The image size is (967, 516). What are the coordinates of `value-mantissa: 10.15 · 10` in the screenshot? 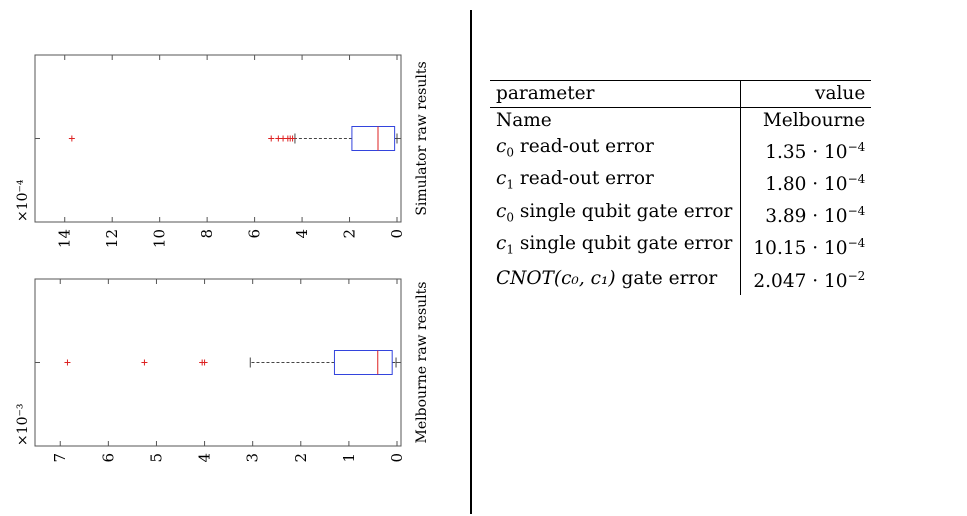 It's located at (800, 249).